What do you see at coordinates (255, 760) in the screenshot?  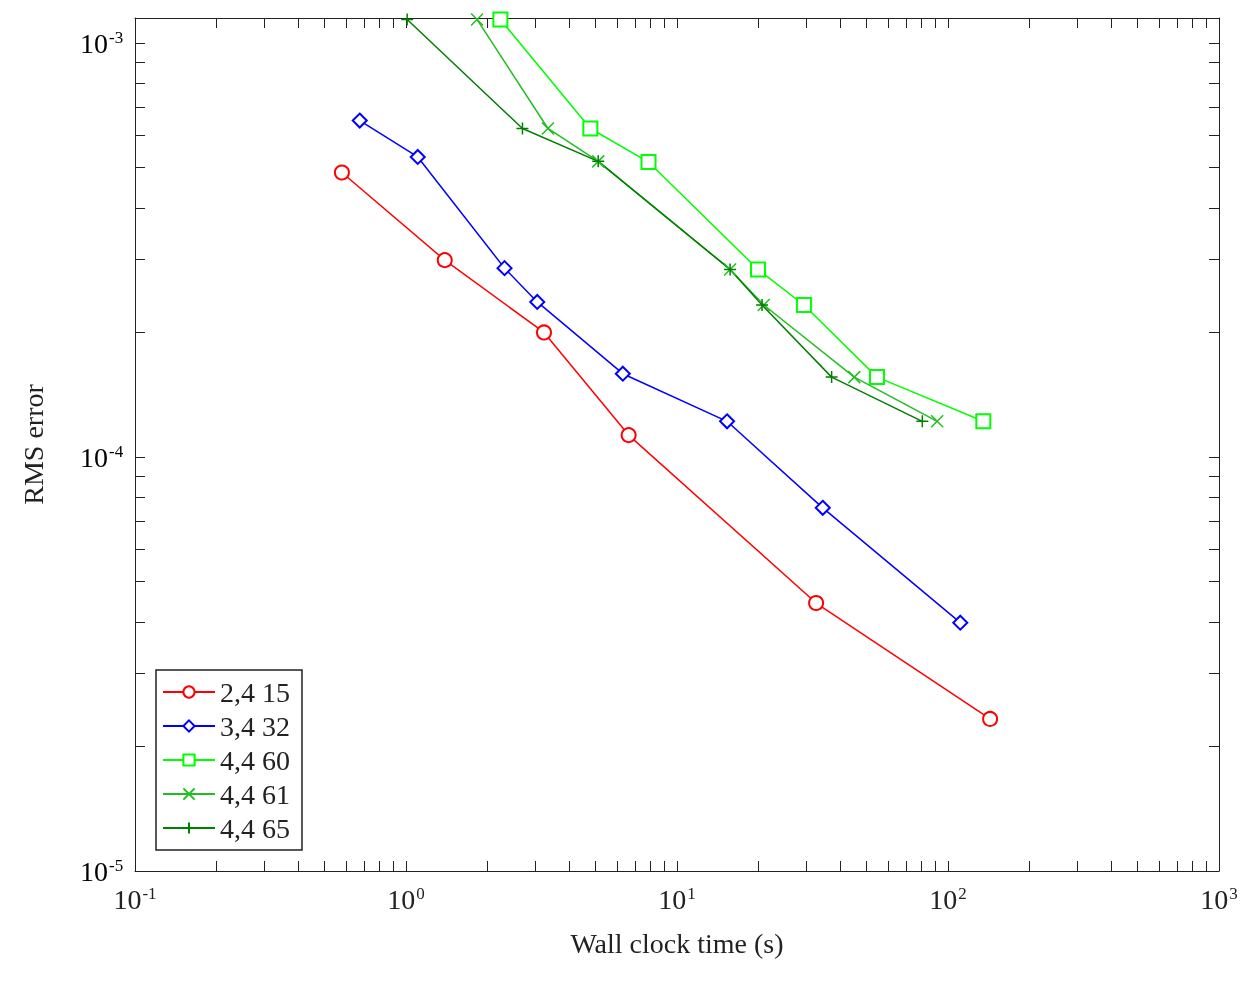 I see `legend-label: 4,4 60` at bounding box center [255, 760].